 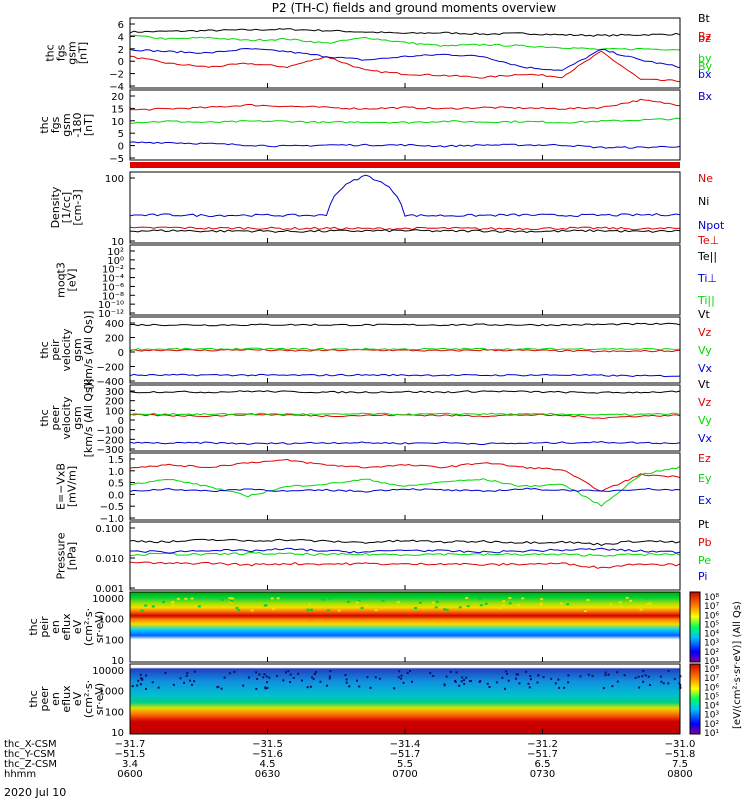 What do you see at coordinates (705, 478) in the screenshot?
I see `legend-label: Ey` at bounding box center [705, 478].